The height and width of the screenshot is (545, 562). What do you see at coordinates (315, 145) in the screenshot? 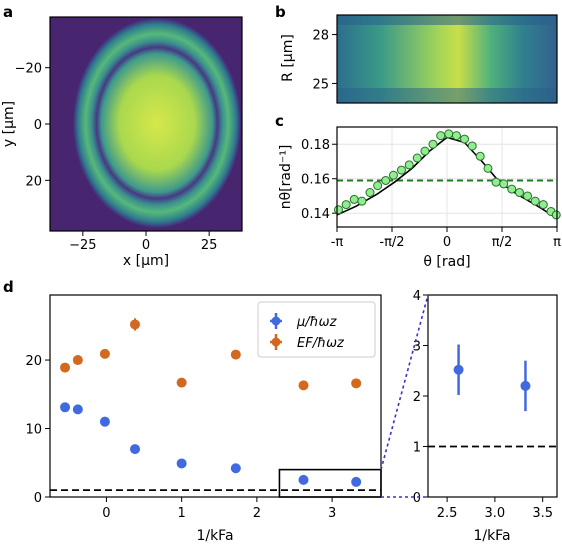
I see `c-ytick-label: 0.18` at bounding box center [315, 145].